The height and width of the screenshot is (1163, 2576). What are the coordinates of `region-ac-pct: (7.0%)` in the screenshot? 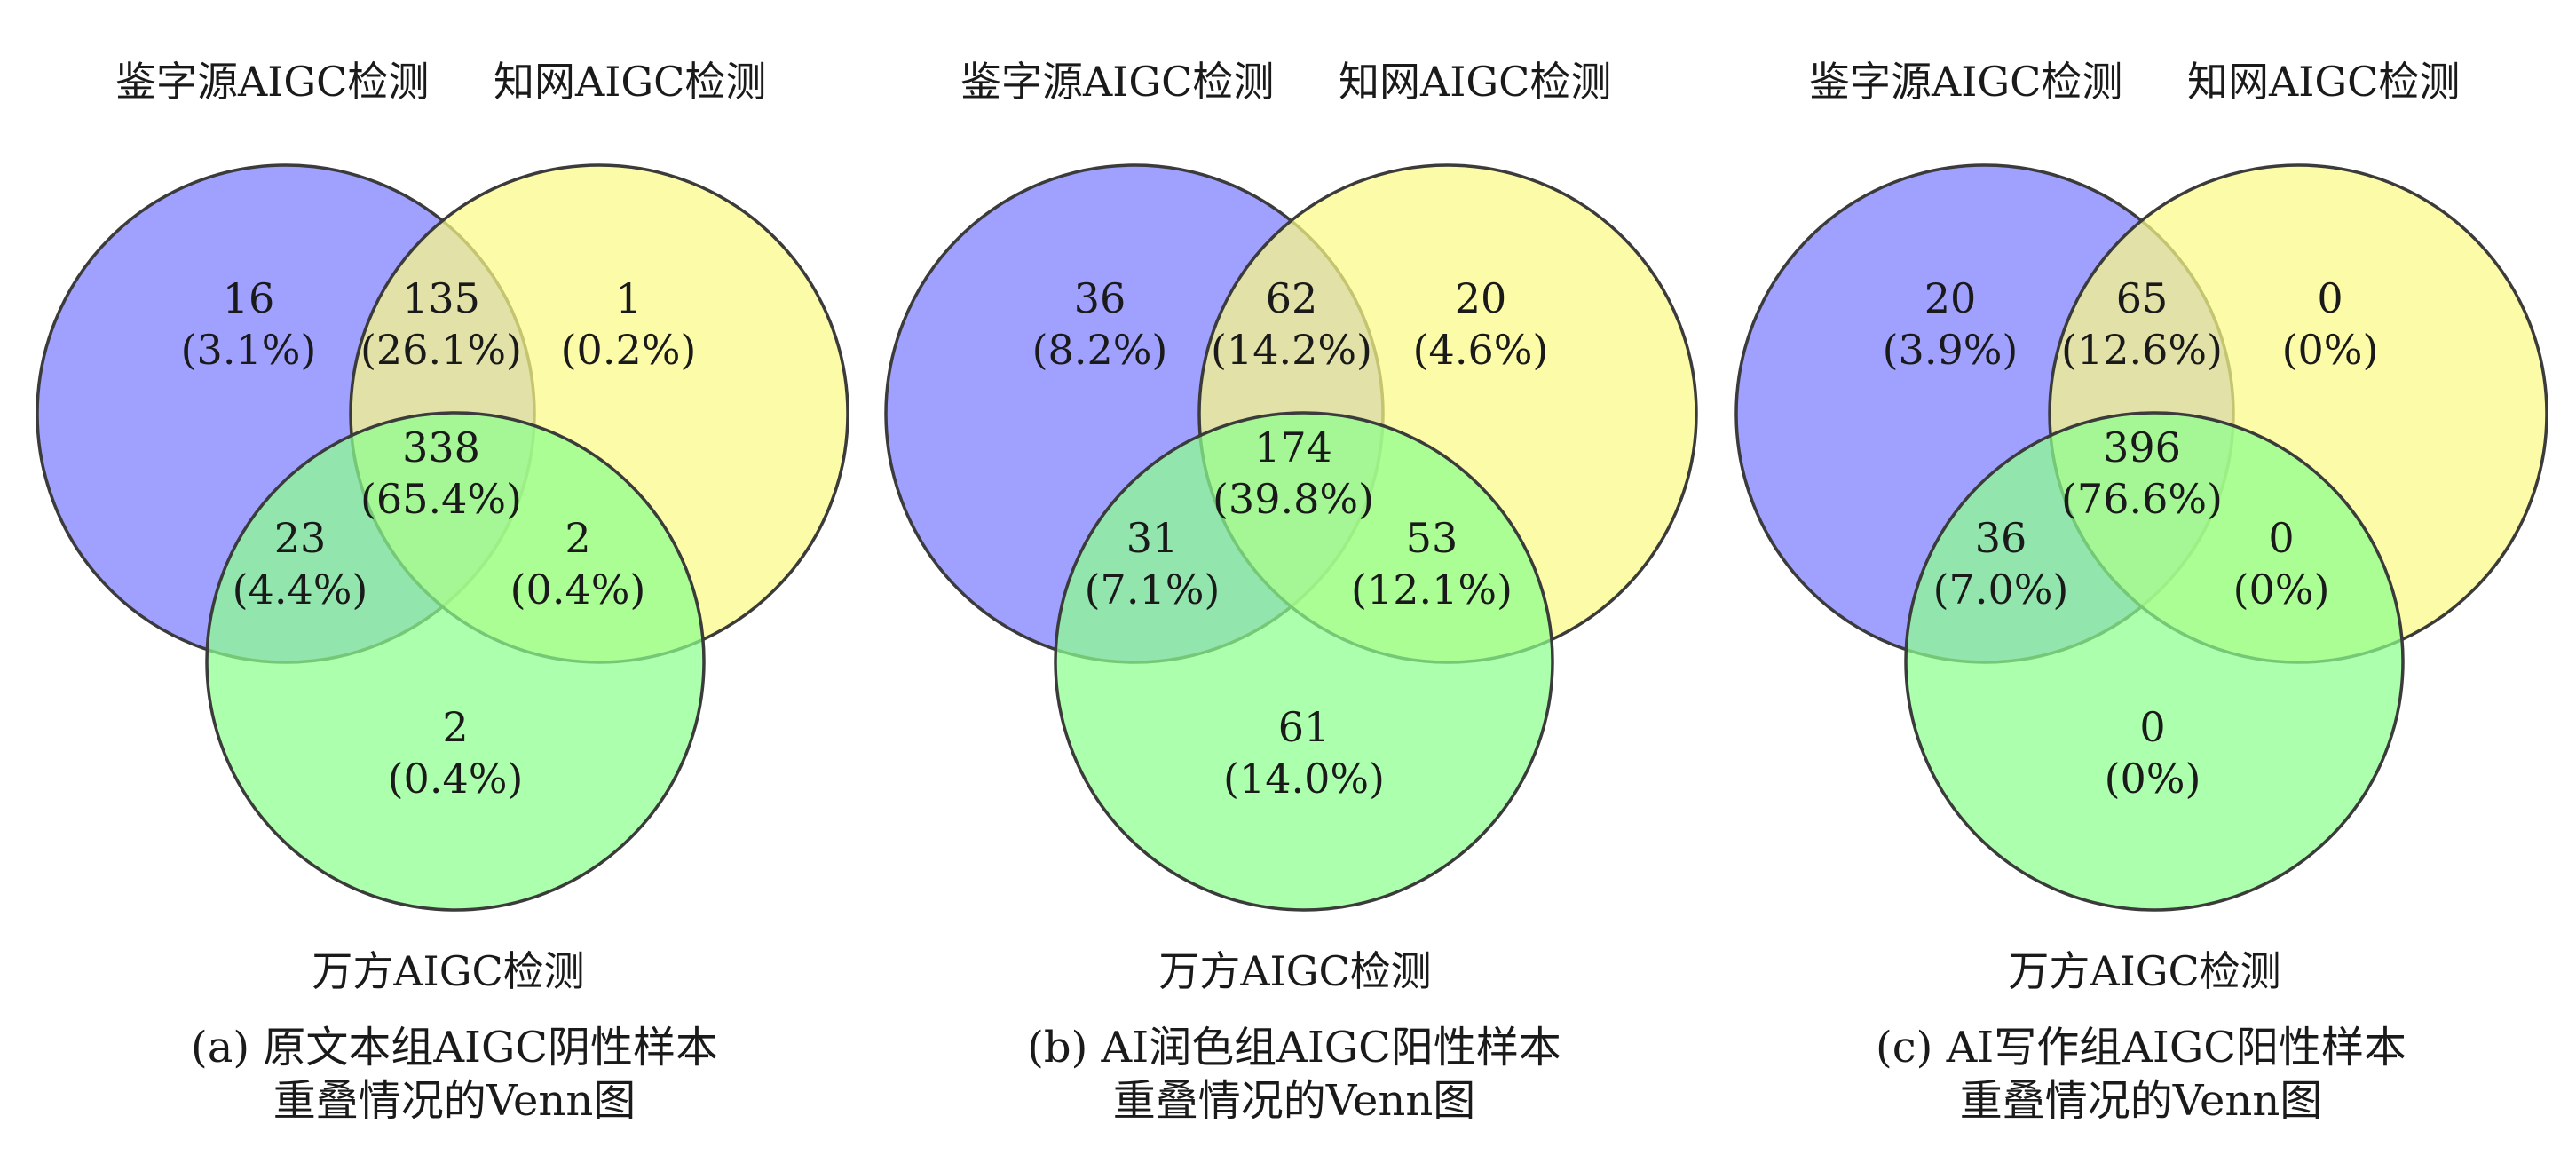 It's located at (2001, 590).